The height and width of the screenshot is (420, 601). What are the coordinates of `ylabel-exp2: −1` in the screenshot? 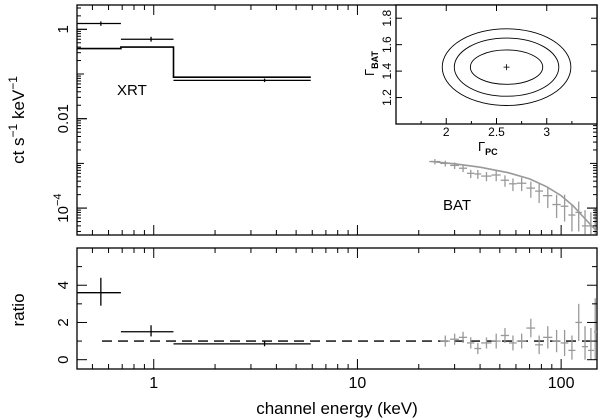 It's located at (13, 83).